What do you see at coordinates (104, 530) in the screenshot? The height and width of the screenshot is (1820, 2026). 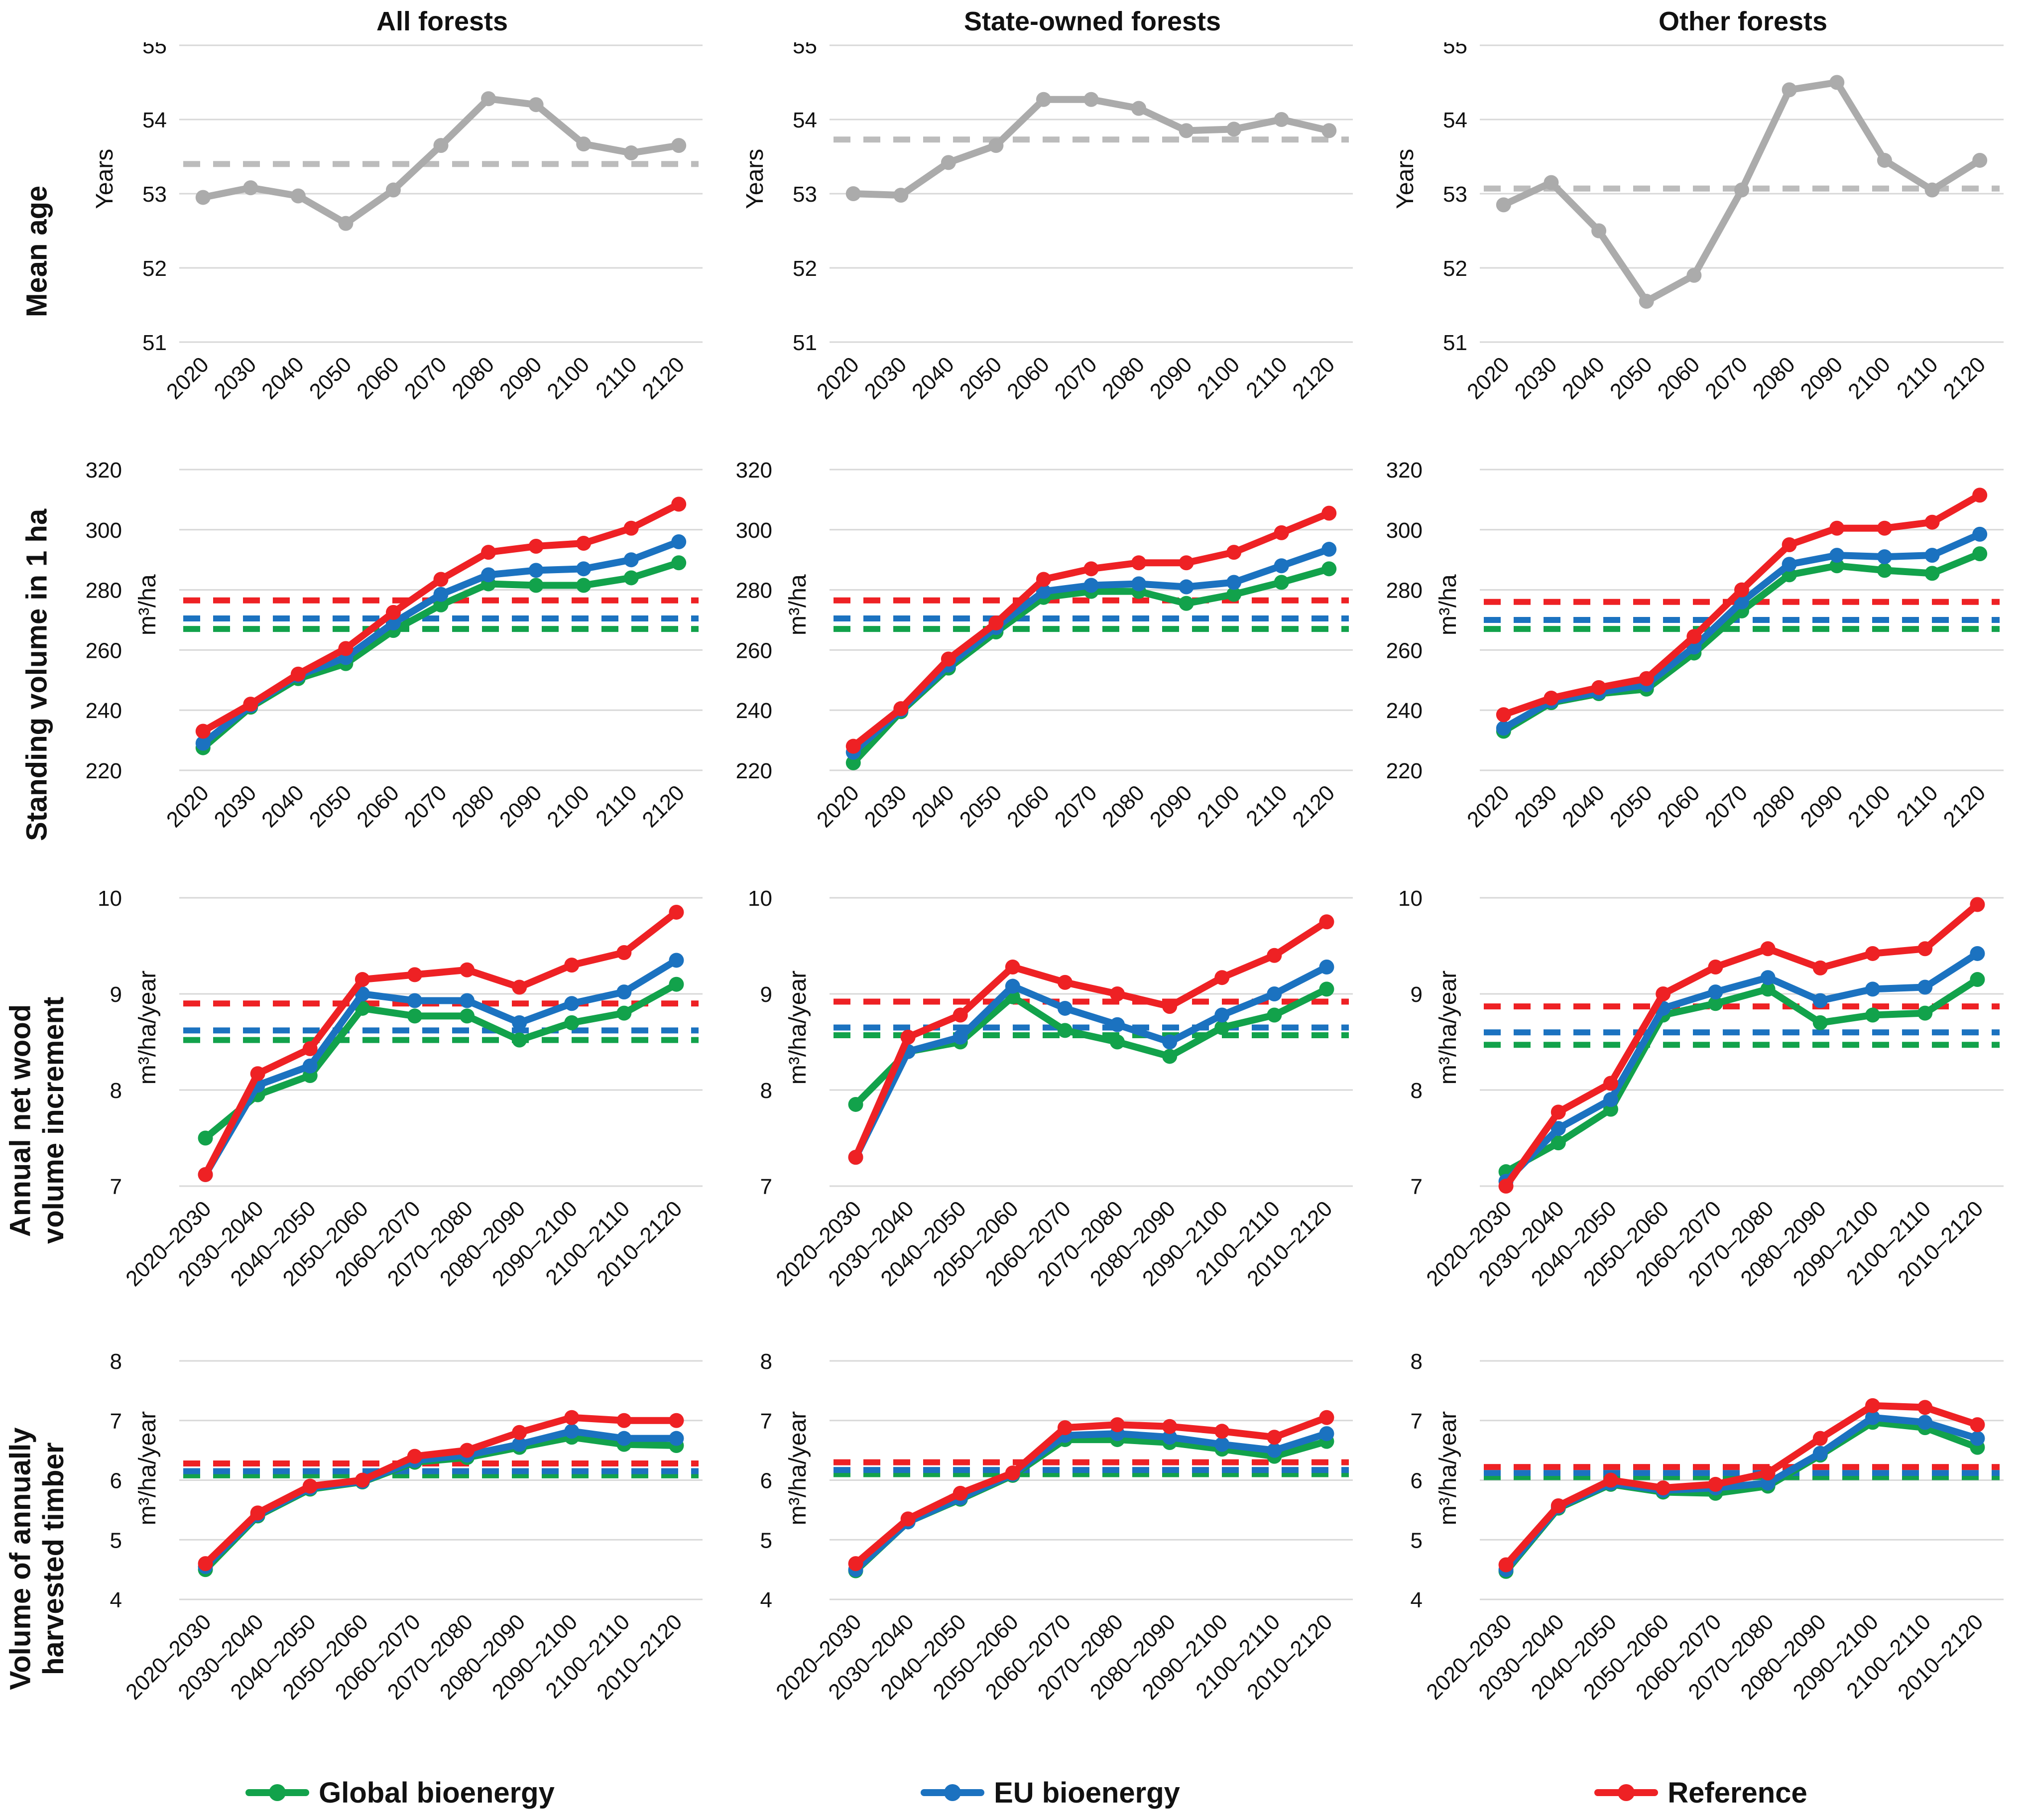 I see `y-tick-label: 300` at bounding box center [104, 530].